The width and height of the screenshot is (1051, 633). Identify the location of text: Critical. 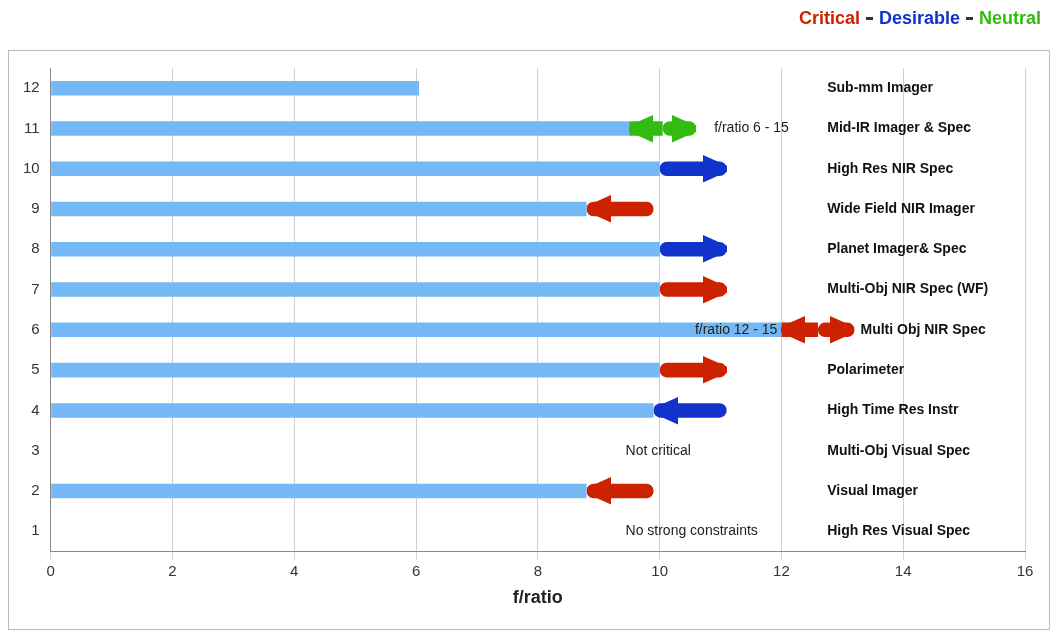
(829, 18).